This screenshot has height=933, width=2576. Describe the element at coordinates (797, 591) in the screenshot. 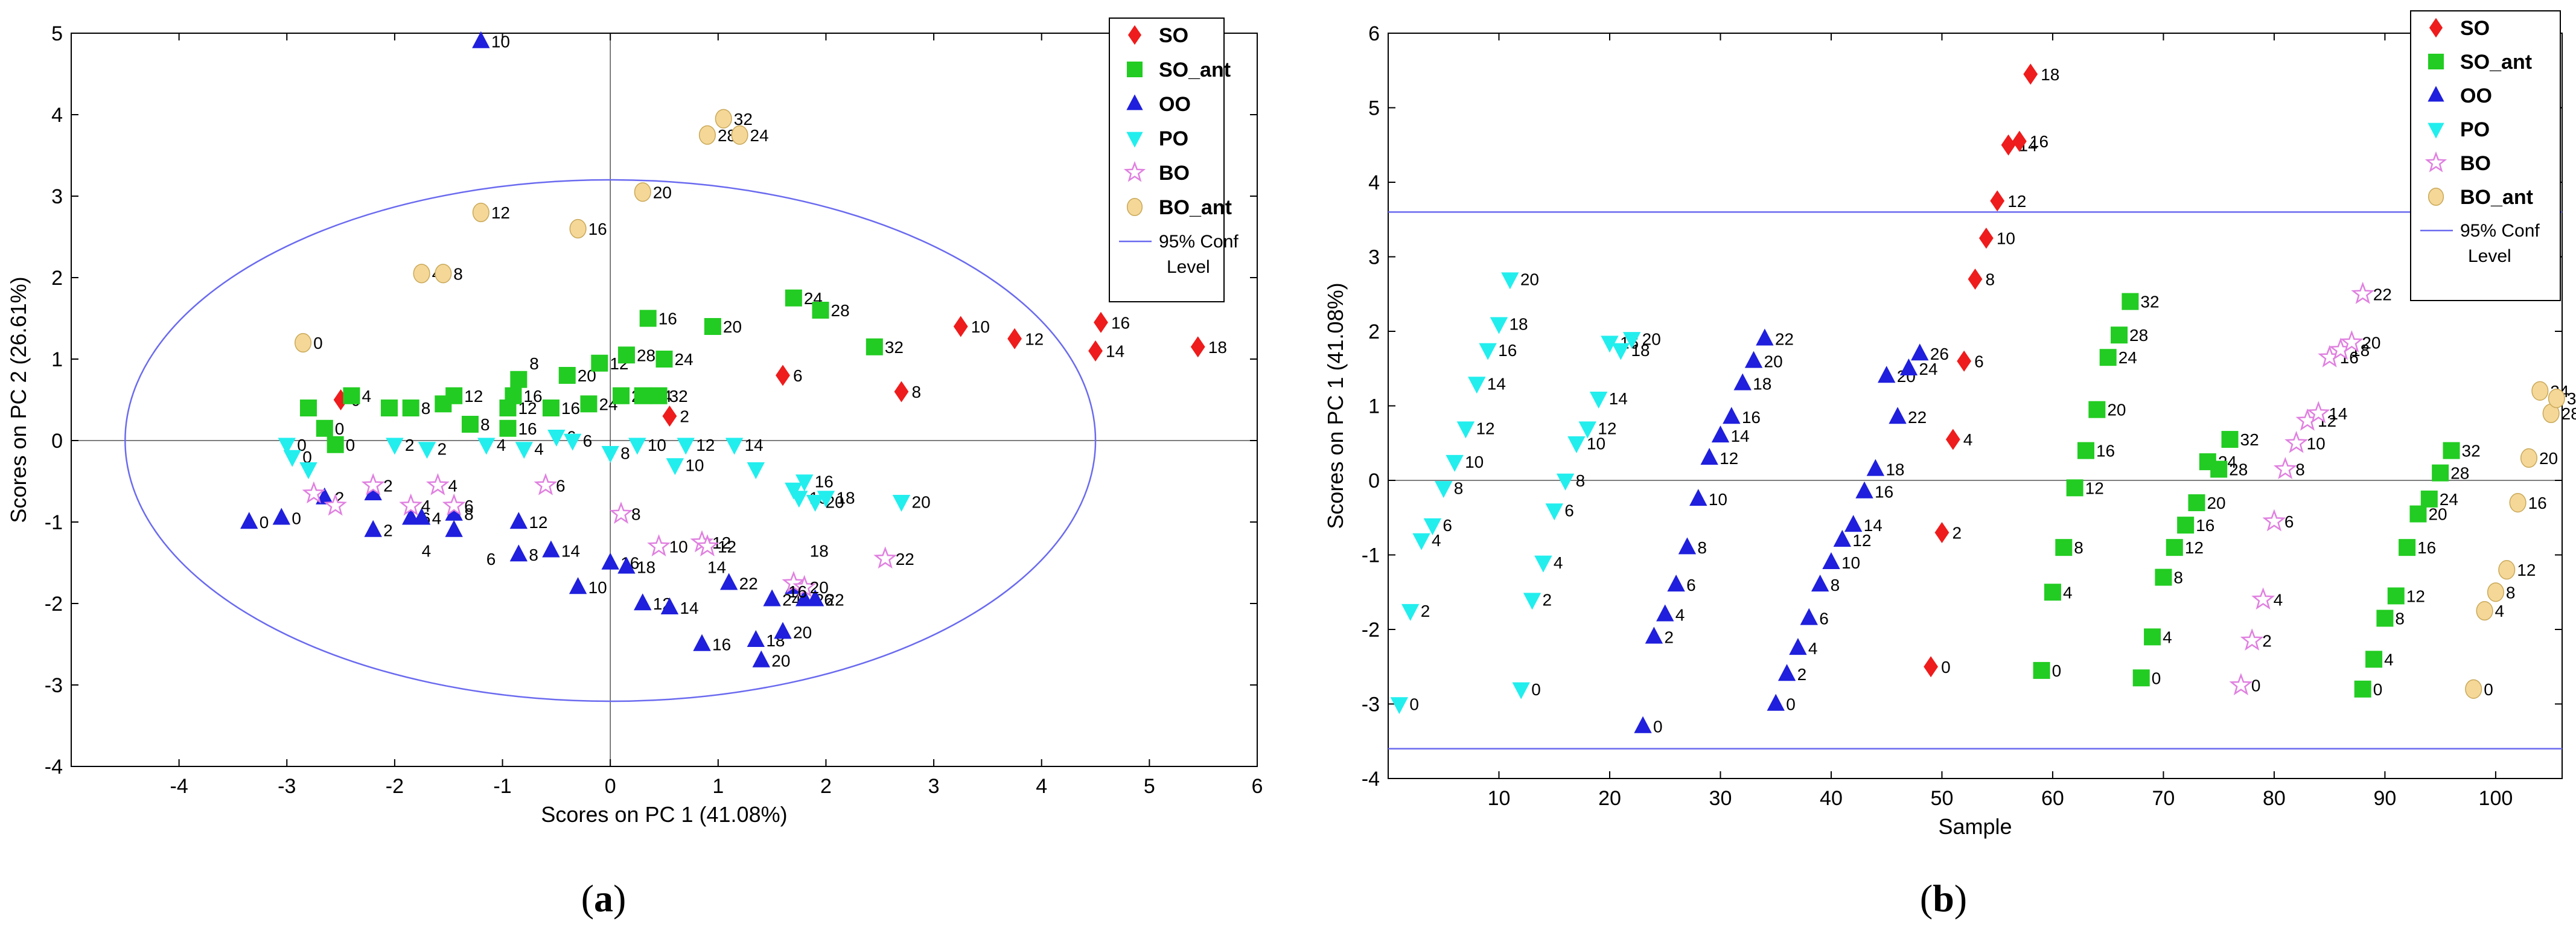

I see `annotation-label: 16` at that location.